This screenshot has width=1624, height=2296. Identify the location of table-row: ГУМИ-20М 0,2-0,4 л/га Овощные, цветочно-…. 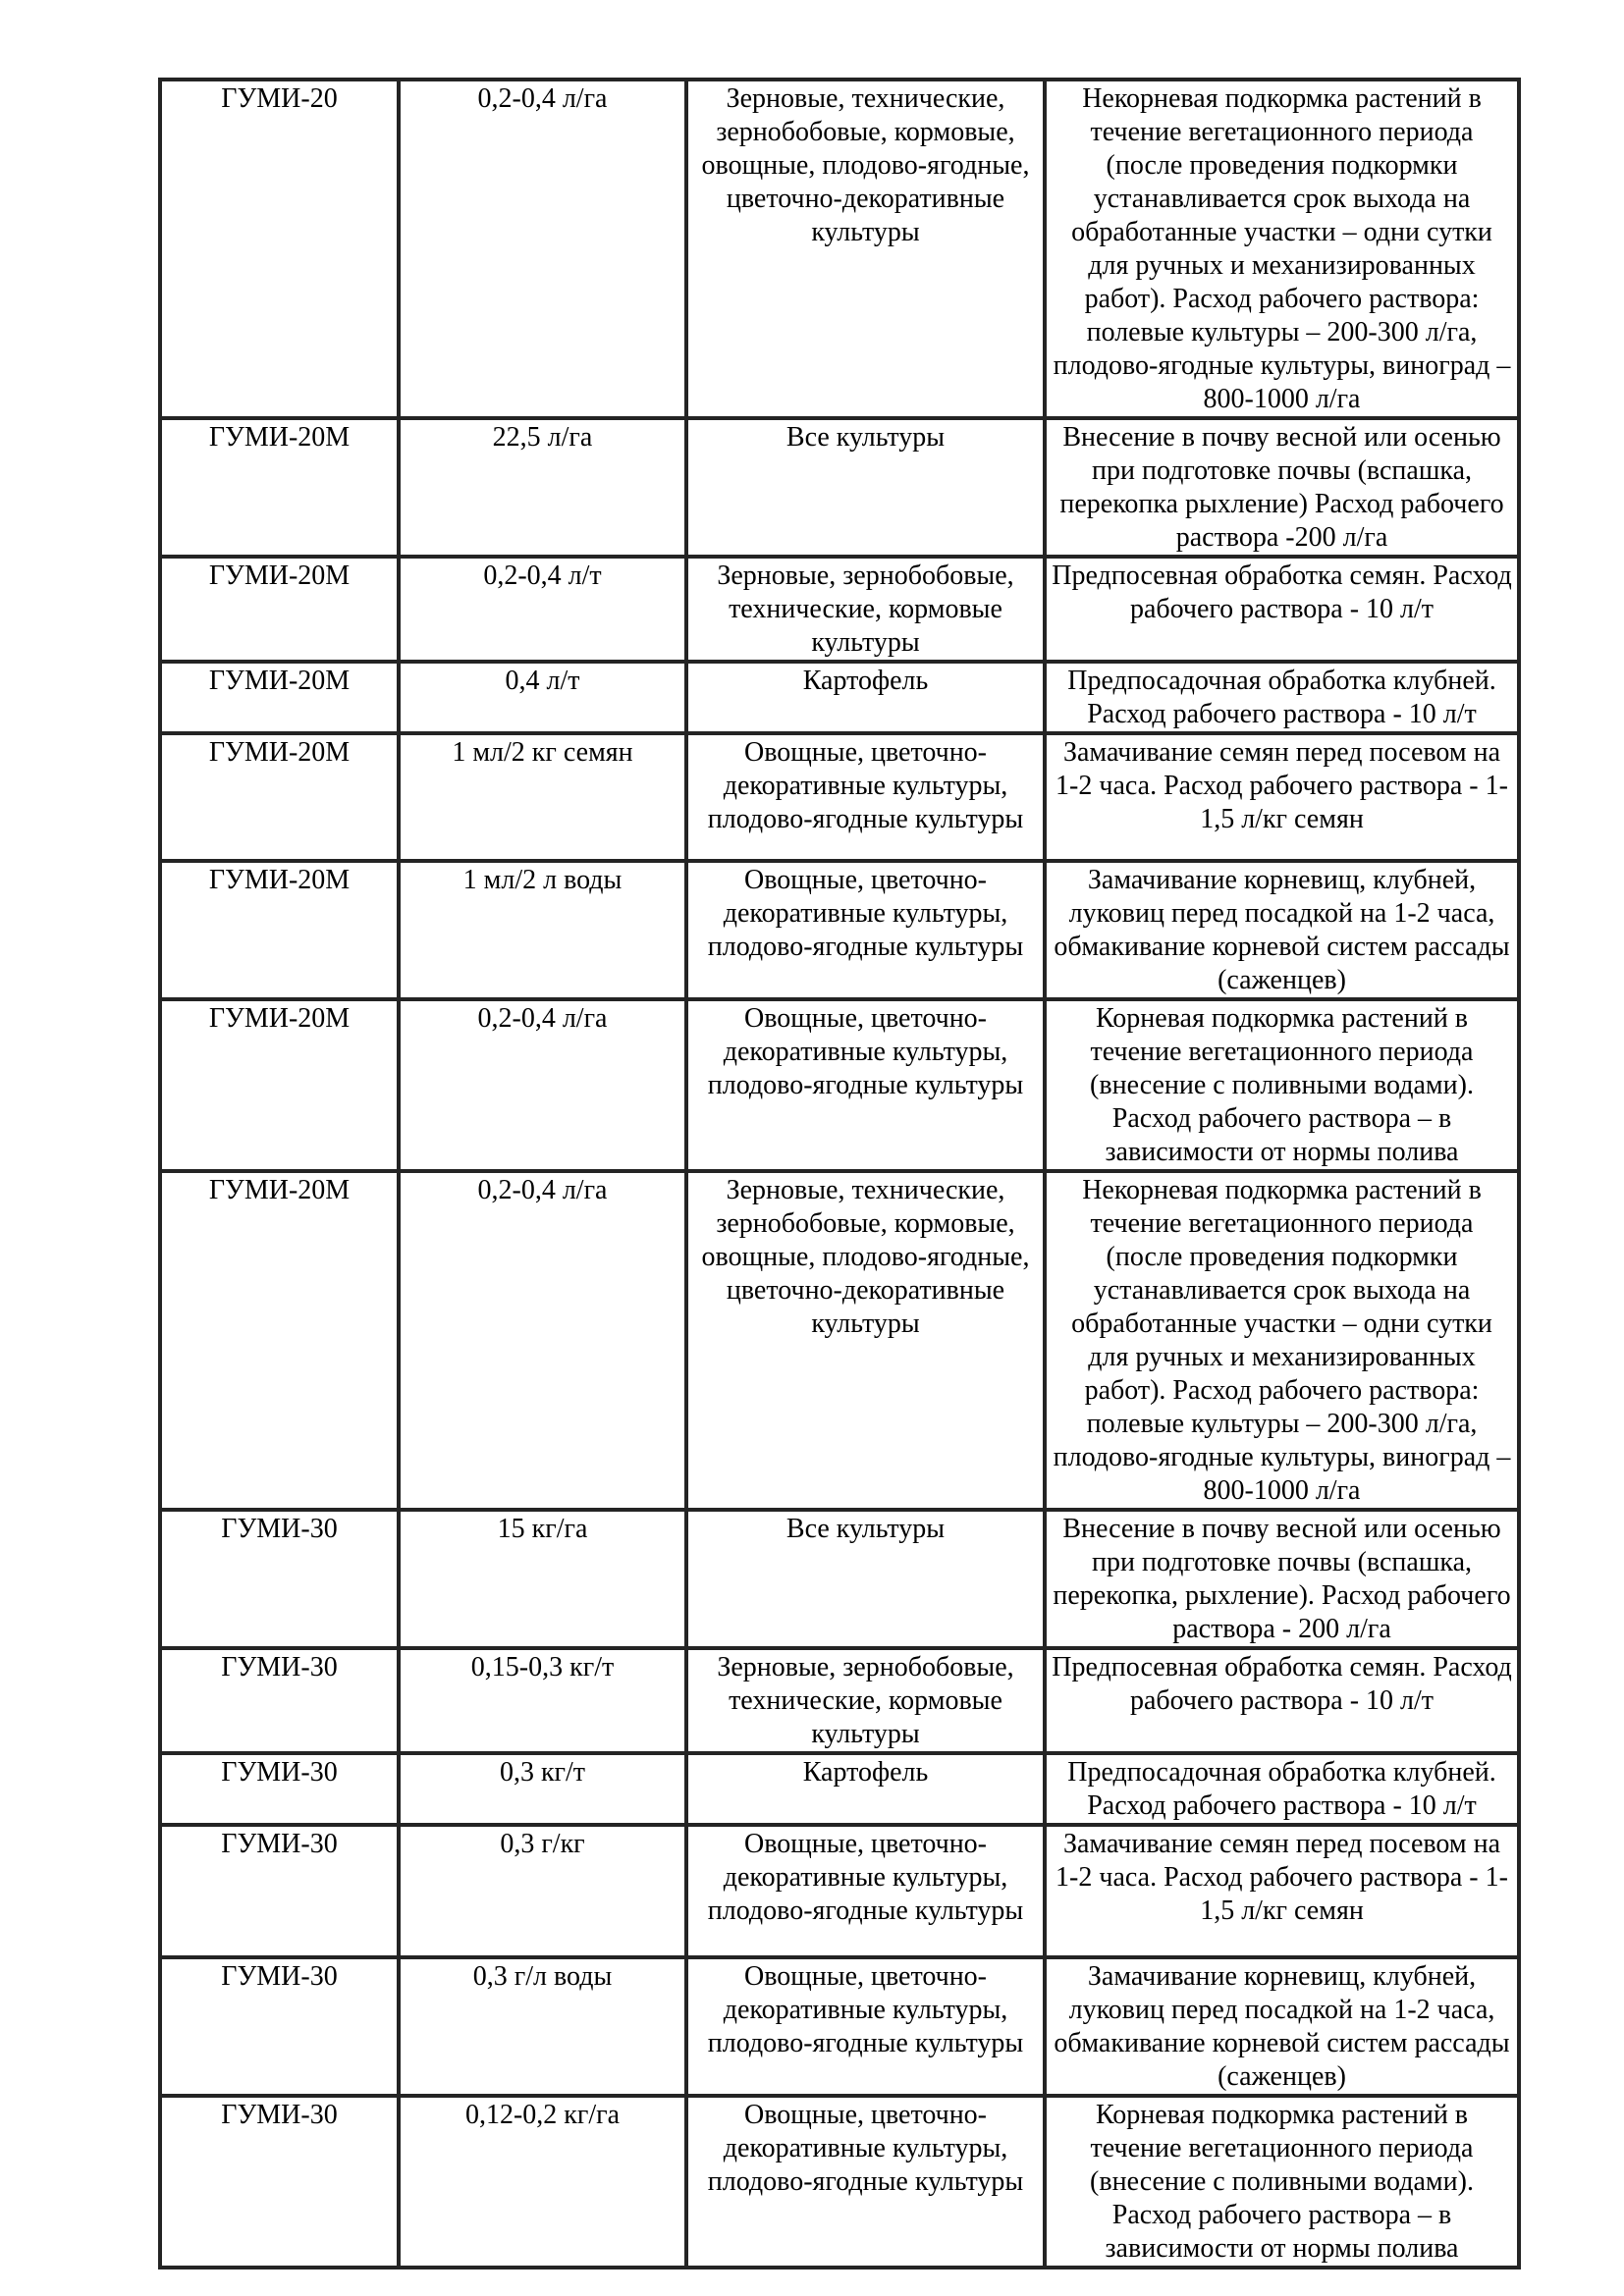
(839, 1085).